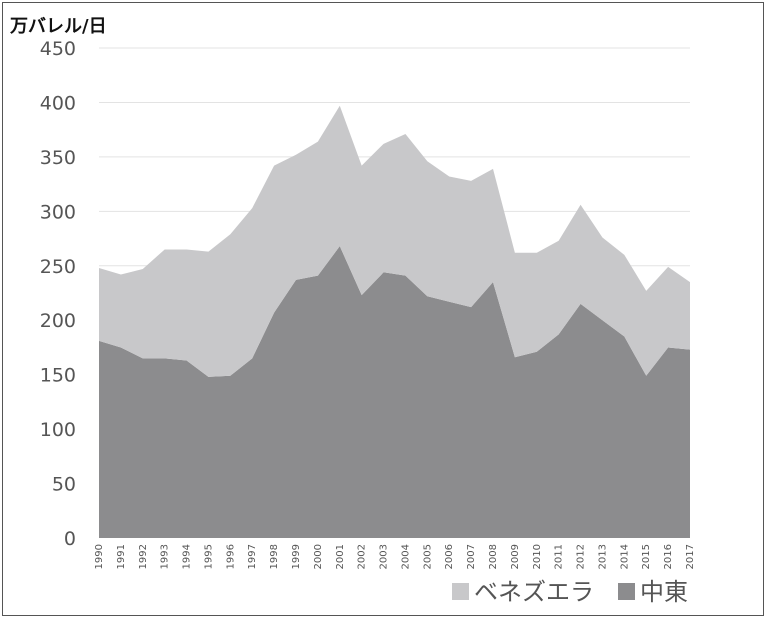  I want to click on x-tick-label: 1990, so click(99, 556).